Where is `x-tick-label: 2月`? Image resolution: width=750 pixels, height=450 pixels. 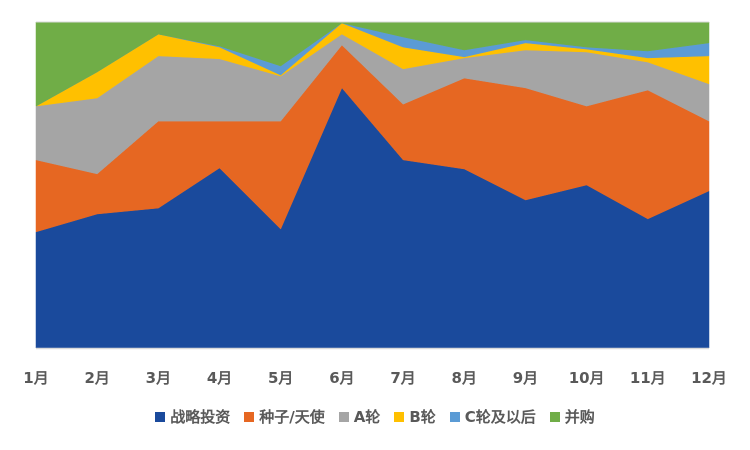
x-tick-label: 2月 is located at coordinates (96, 378).